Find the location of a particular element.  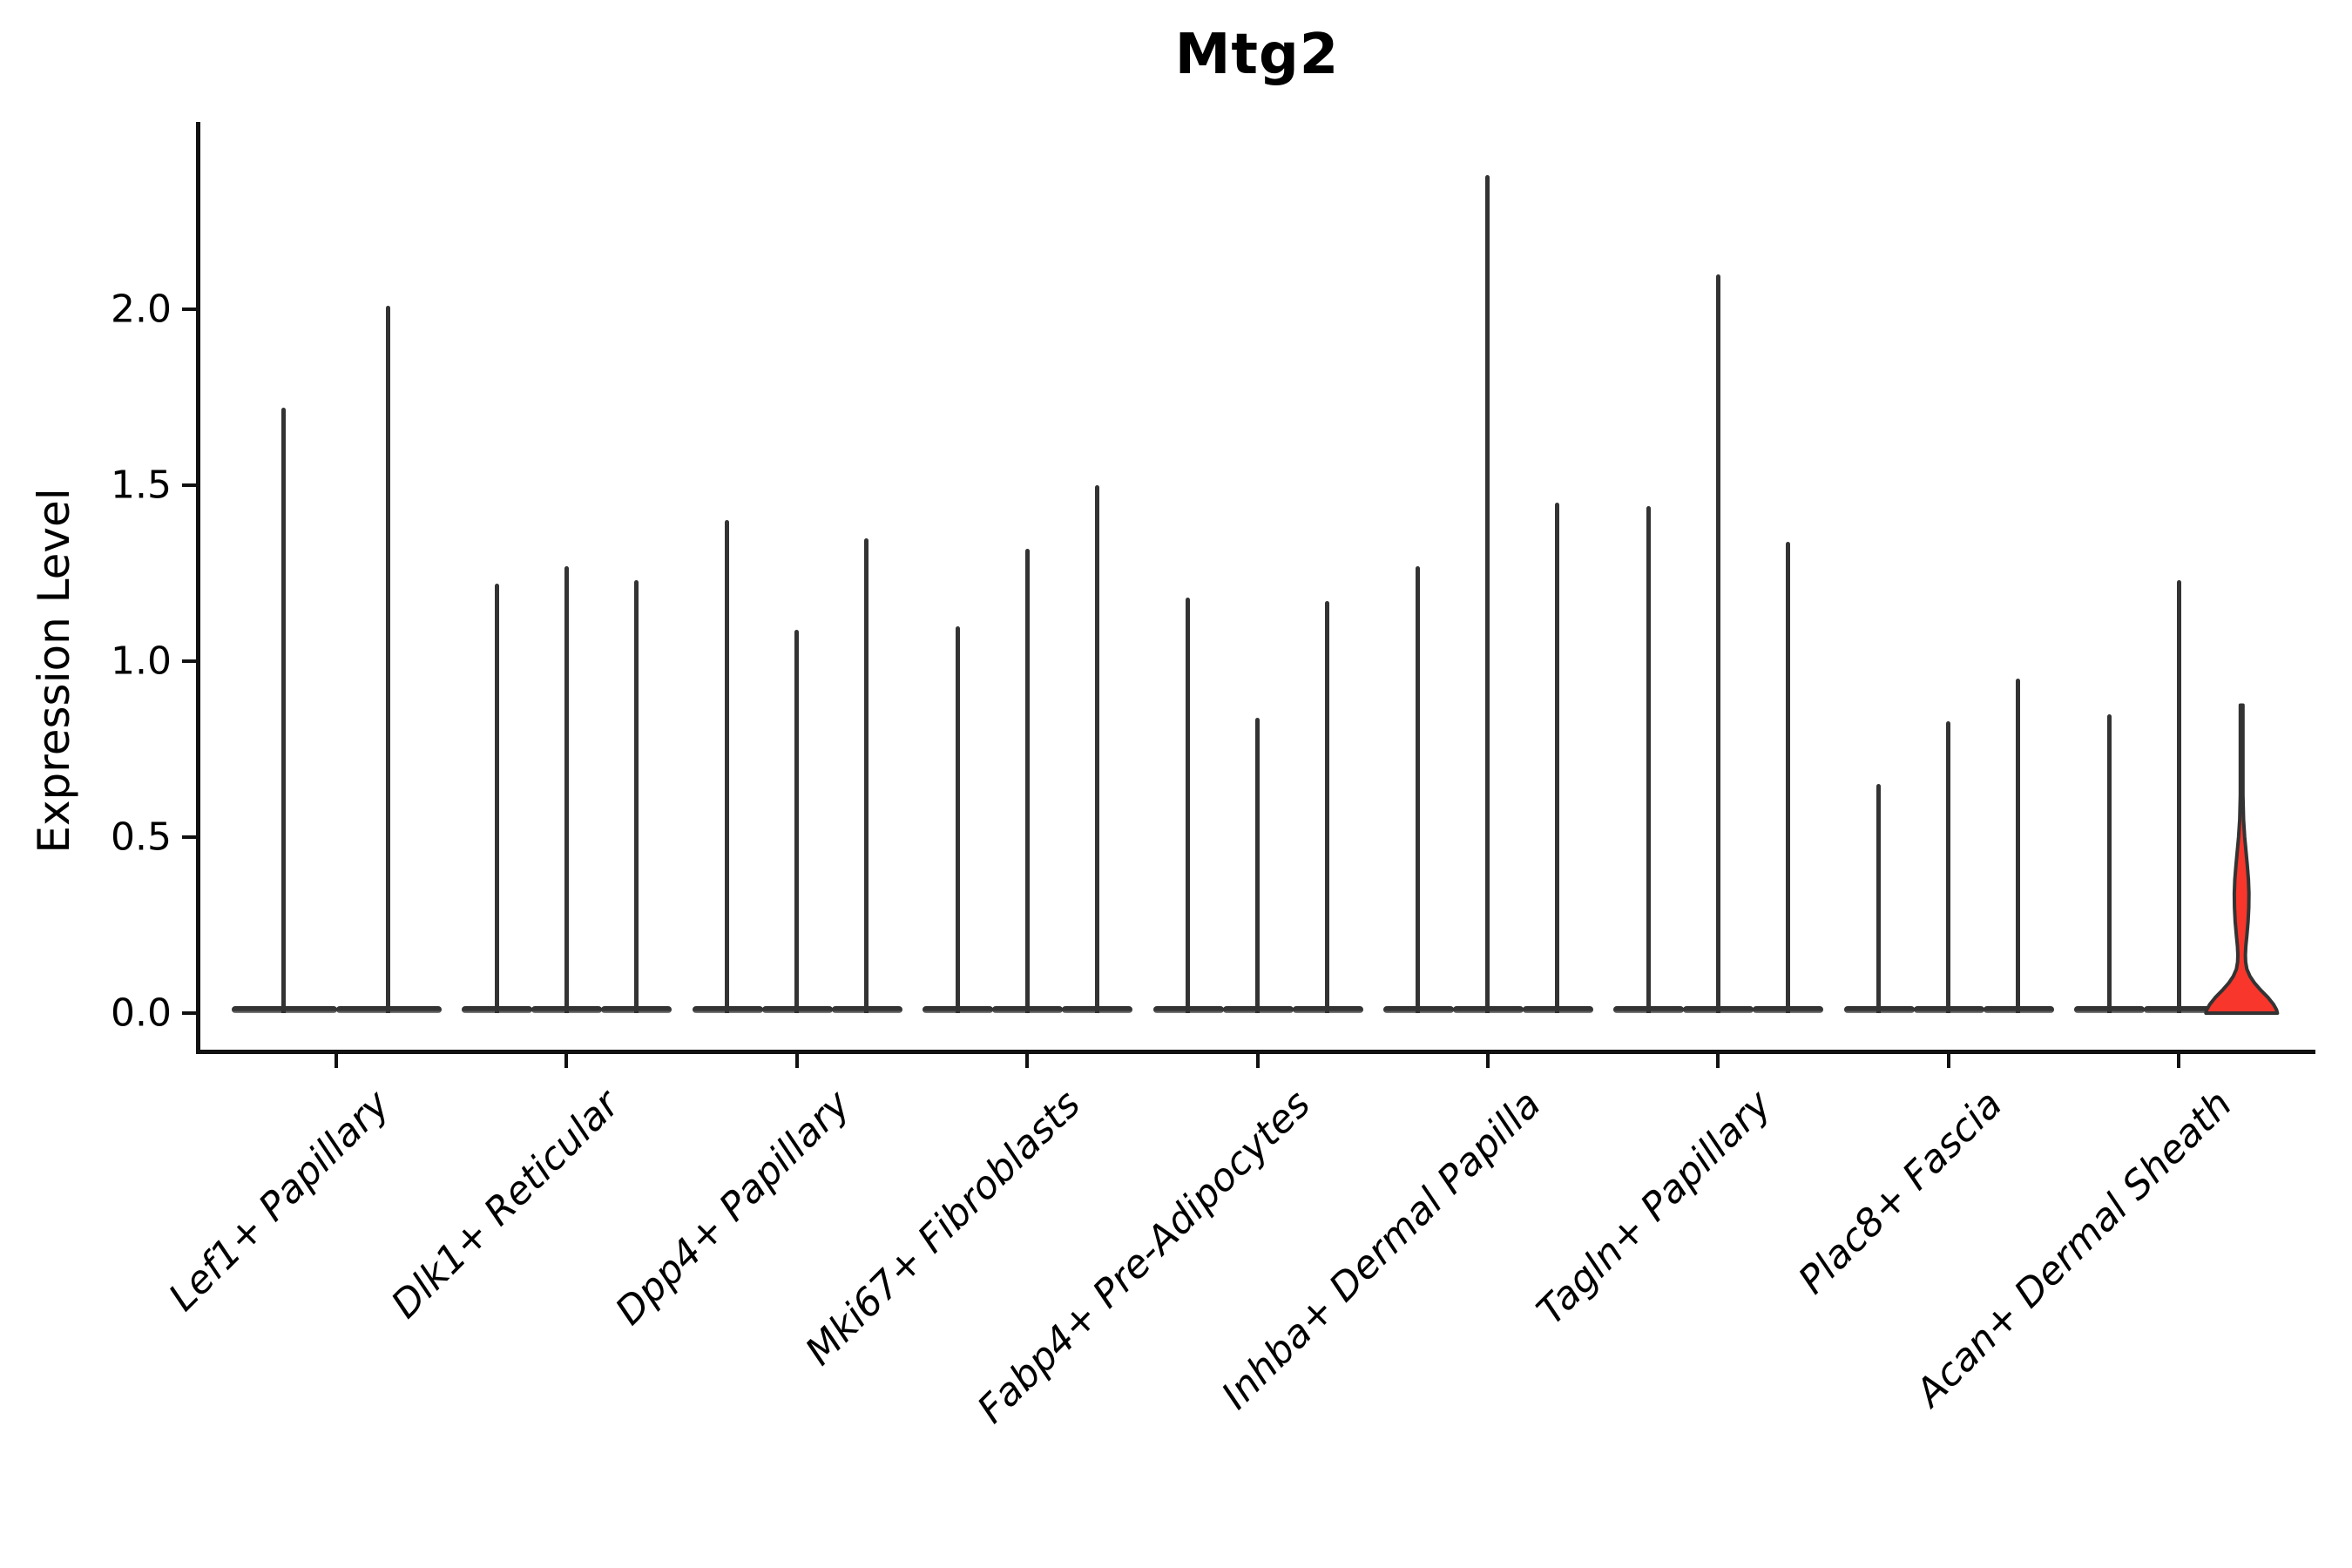

violin-Fabp4+ Pre-Adipocytes-1 is located at coordinates (1188, 805).